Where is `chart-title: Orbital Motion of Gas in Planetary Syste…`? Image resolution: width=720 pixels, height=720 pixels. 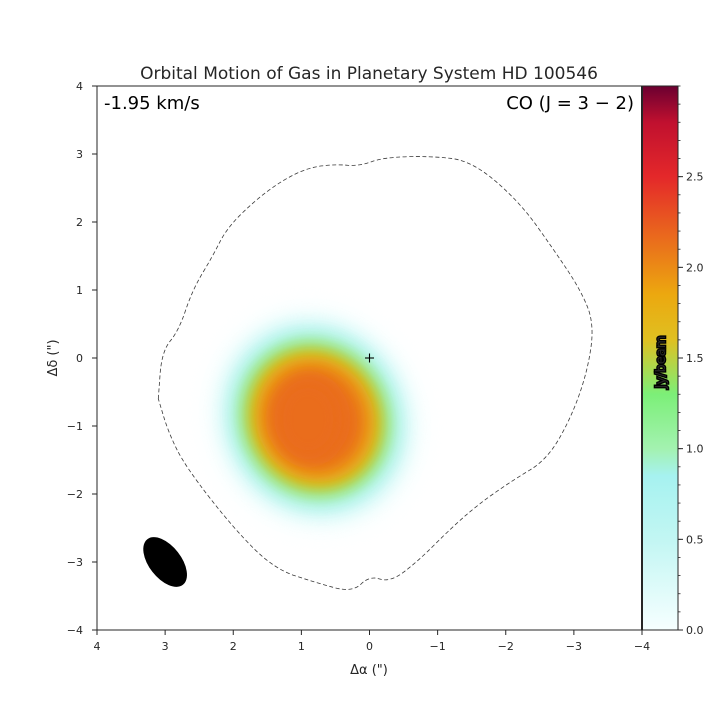
chart-title: Orbital Motion of Gas in Planetary Syste… is located at coordinates (369, 74).